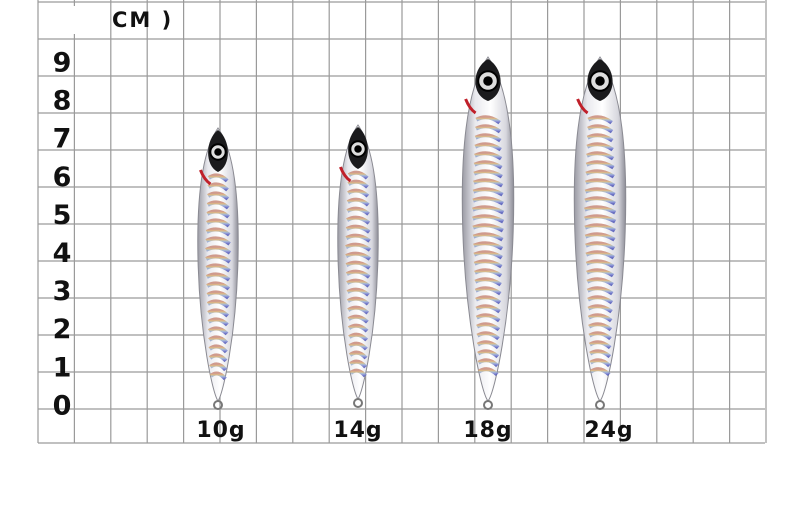  Describe the element at coordinates (62, 405) in the screenshot. I see `scale-label: 0` at that location.